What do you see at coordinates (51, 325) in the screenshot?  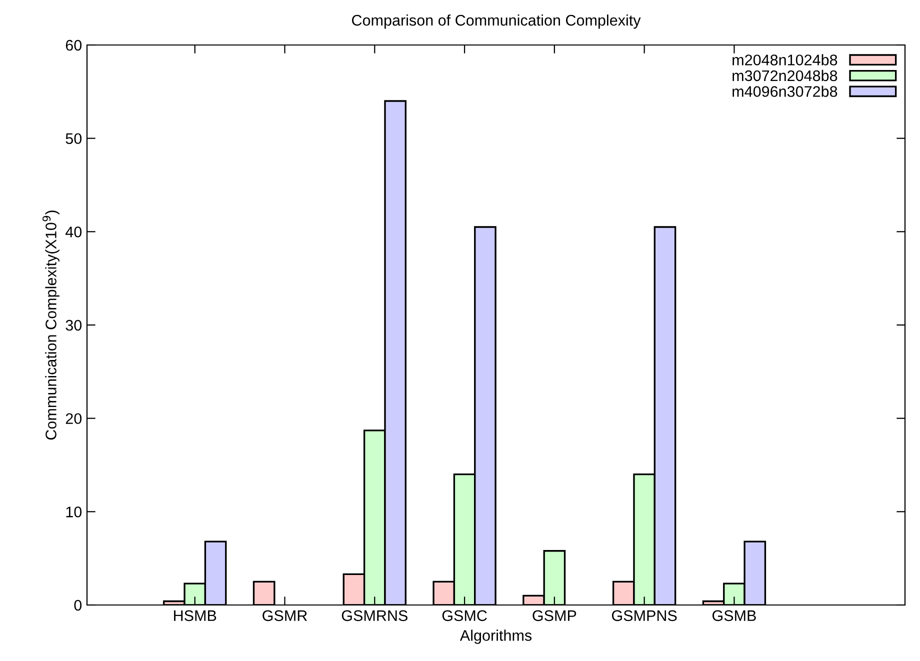 I see `y-axis-title: Communication Complexity(X10$^{9}$)` at bounding box center [51, 325].